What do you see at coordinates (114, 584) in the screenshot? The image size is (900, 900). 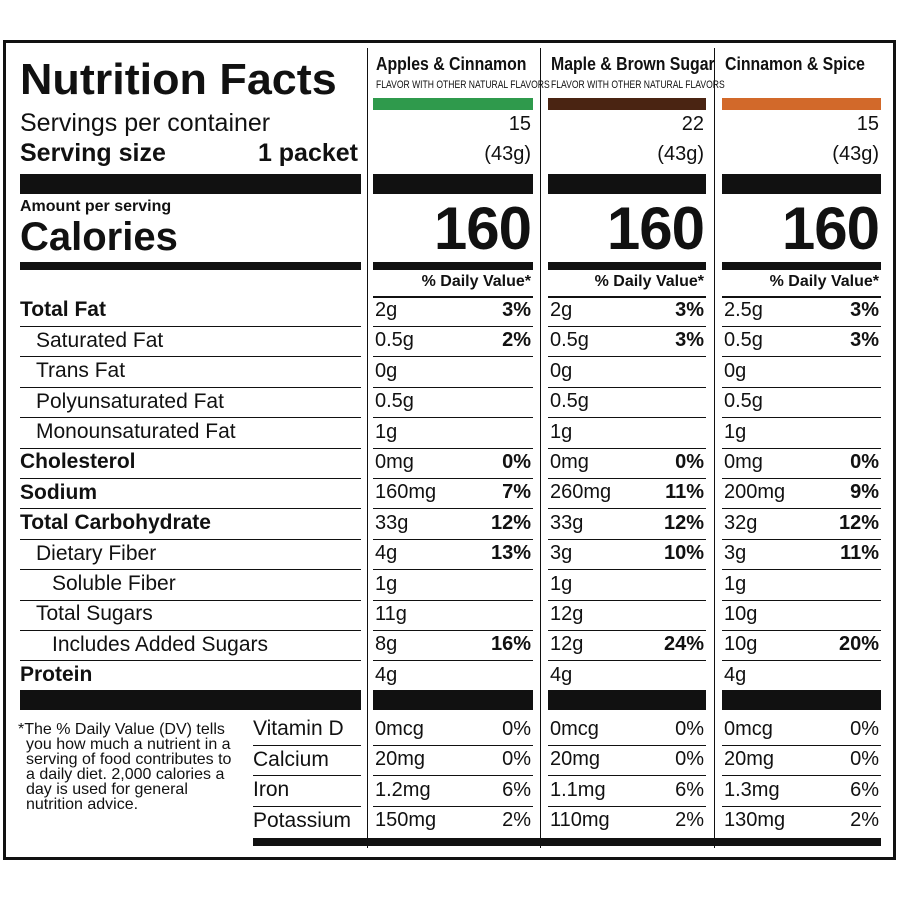 I see `nutrient-label: Soluble Fiber` at bounding box center [114, 584].